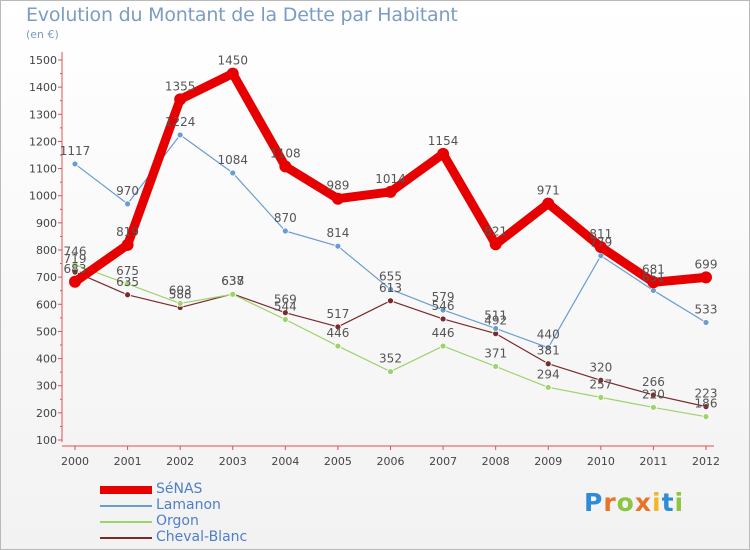 The height and width of the screenshot is (550, 750). What do you see at coordinates (75, 151) in the screenshot?
I see `data-label: 1117` at bounding box center [75, 151].